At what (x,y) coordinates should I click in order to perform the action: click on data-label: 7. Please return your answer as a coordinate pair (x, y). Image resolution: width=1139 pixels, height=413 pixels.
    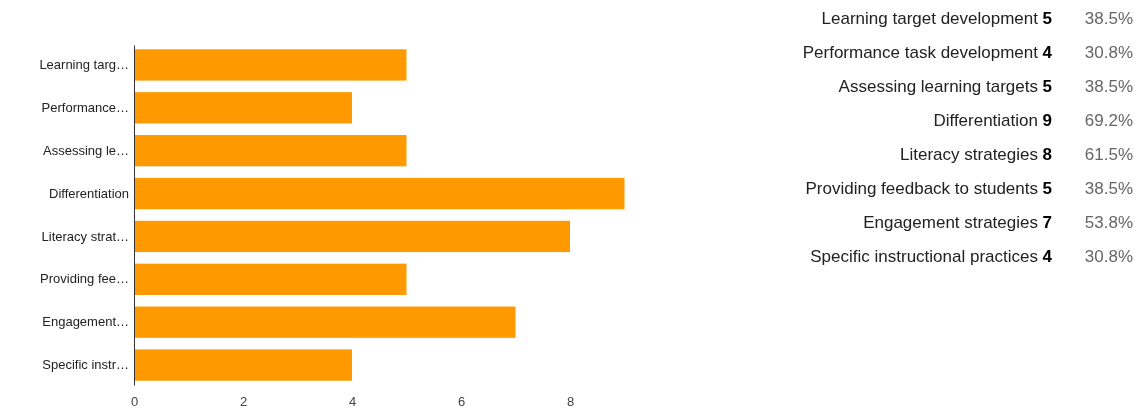
    Looking at the image, I should click on (1047, 222).